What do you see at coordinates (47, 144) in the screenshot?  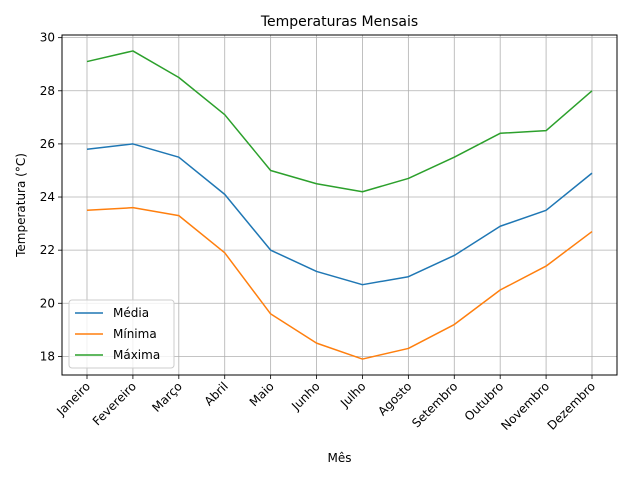 I see `y-tick-label: 26` at bounding box center [47, 144].